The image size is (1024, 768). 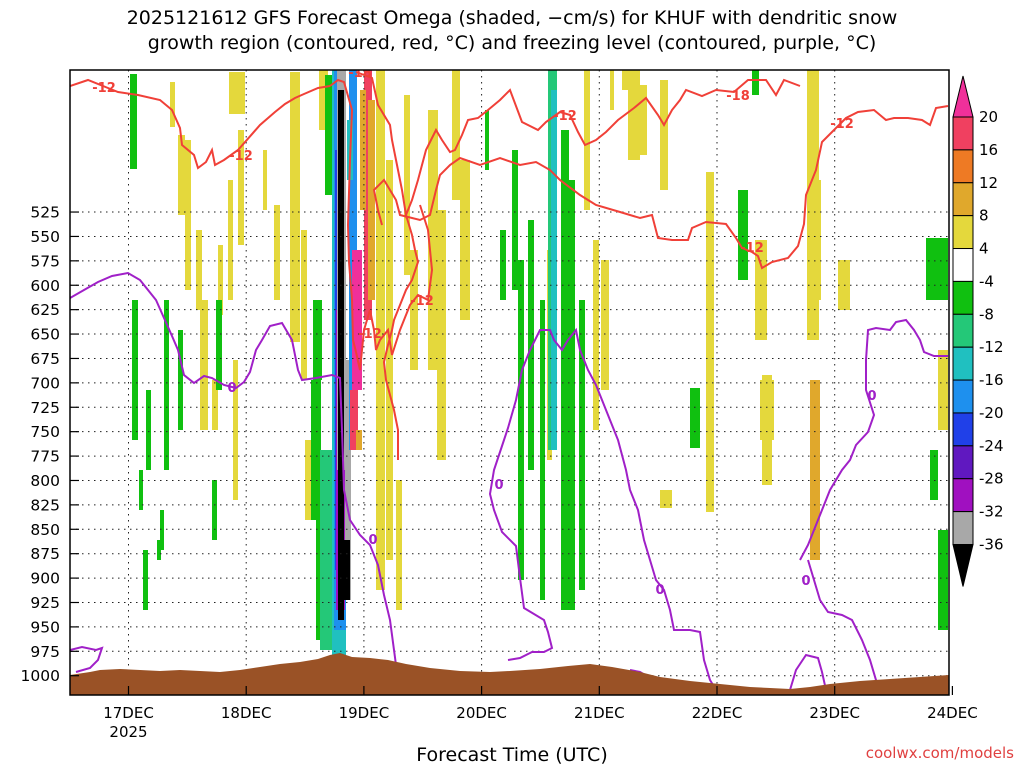 What do you see at coordinates (986, 281) in the screenshot?
I see `colorbar-tick-label: -4` at bounding box center [986, 281].